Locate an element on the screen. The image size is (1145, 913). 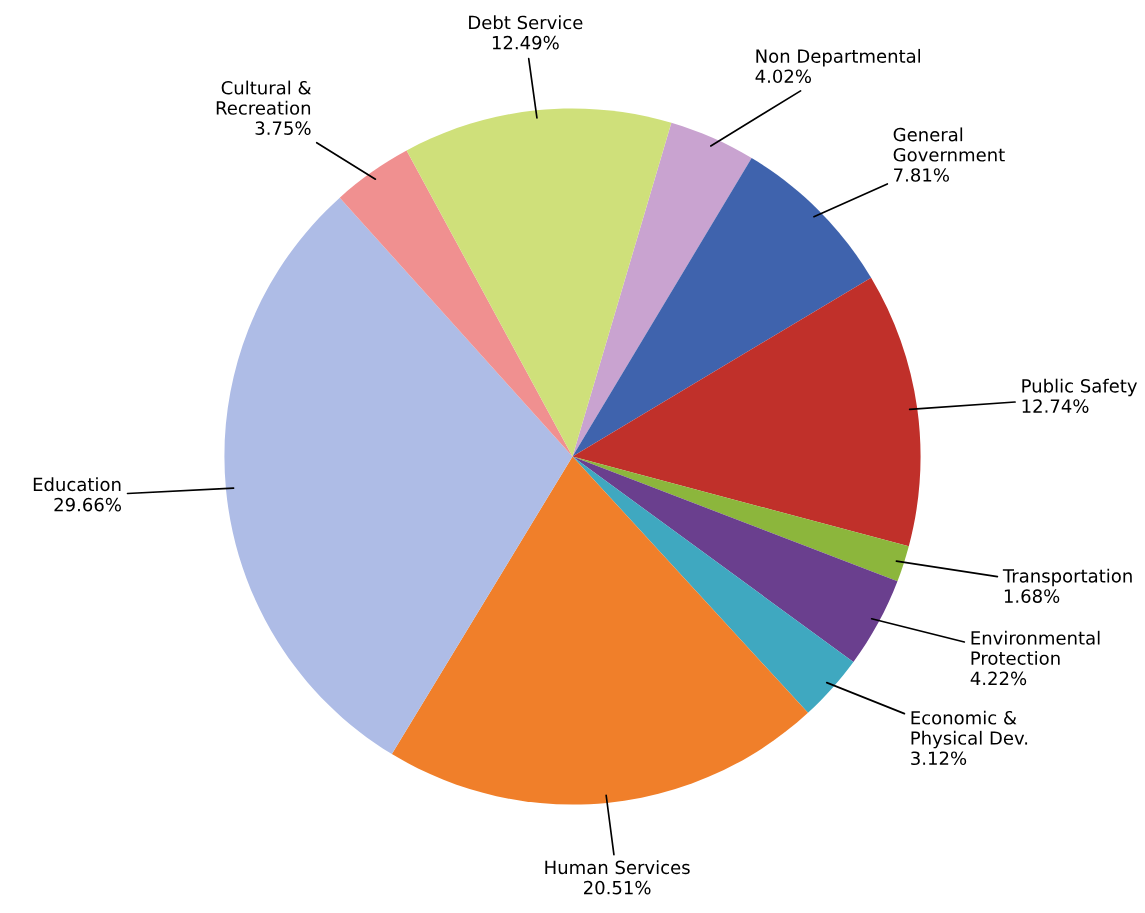
data-label: 4.02% is located at coordinates (783, 76).